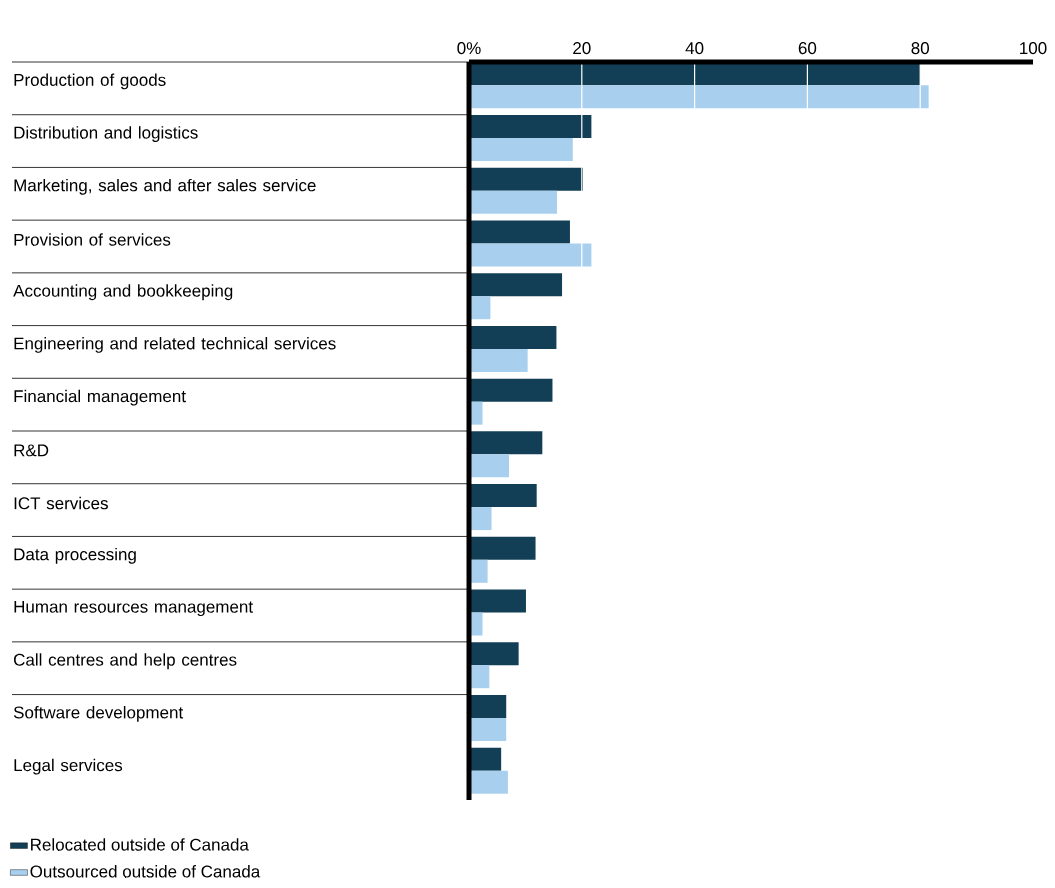 The height and width of the screenshot is (888, 1055). Describe the element at coordinates (31, 450) in the screenshot. I see `y-tick-label: R&D` at that location.